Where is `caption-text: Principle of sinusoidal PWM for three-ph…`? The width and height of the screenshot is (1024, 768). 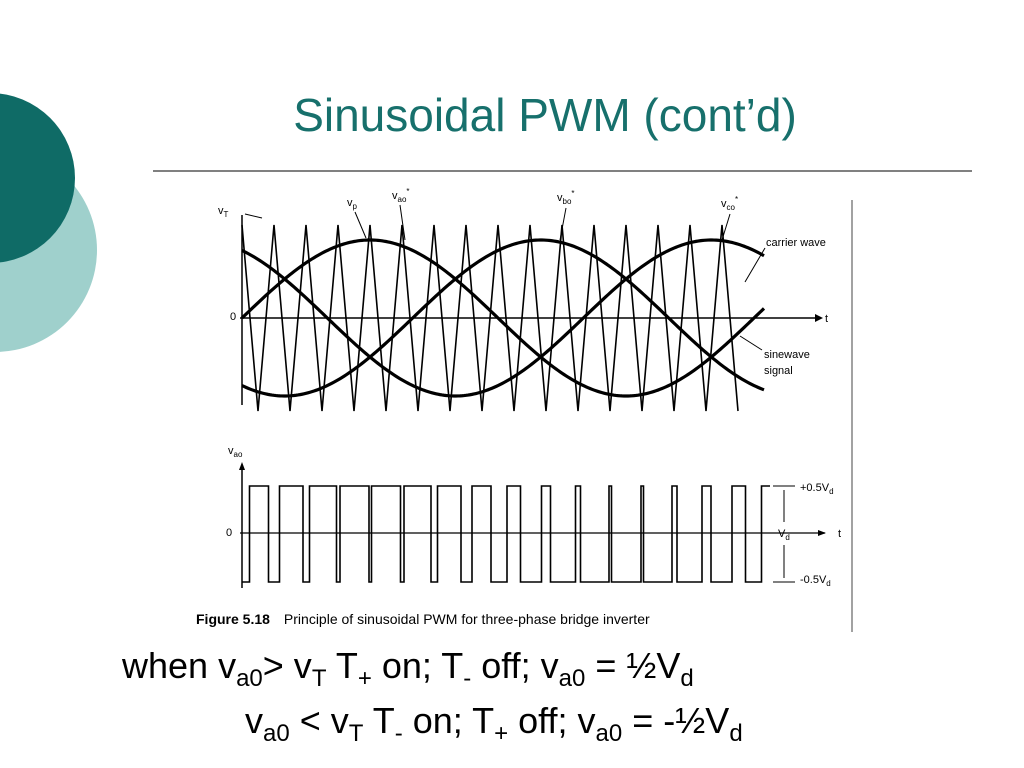
caption-text: Principle of sinusoidal PWM for three-ph… is located at coordinates (467, 619).